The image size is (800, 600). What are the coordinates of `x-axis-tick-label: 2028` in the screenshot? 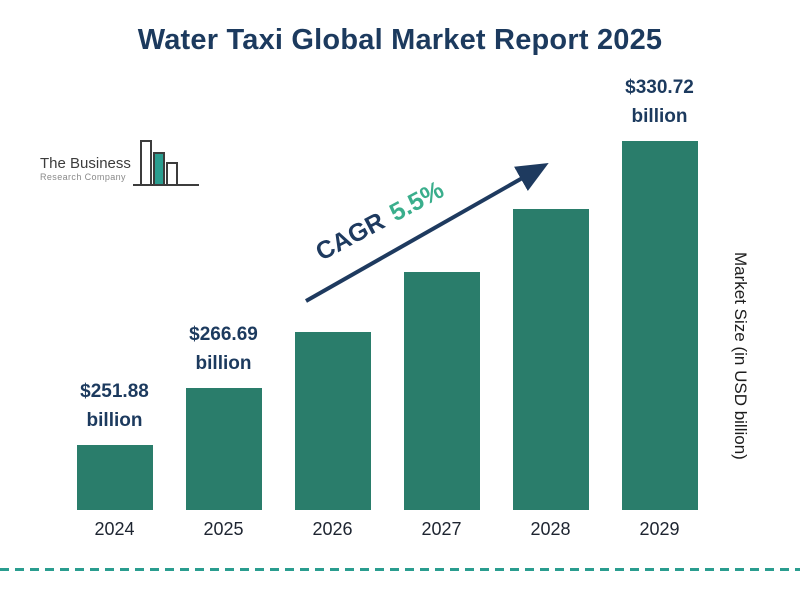 It's located at (550, 529).